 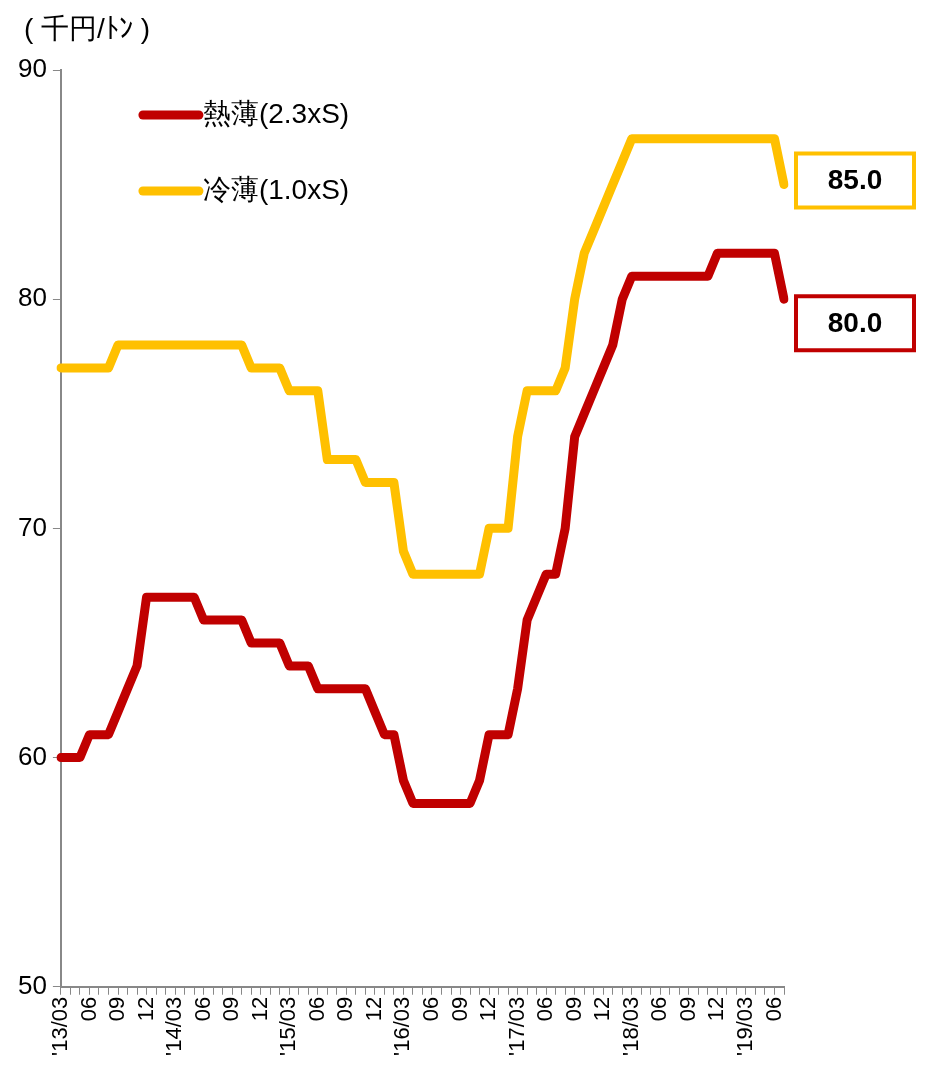 I want to click on x-tick-label: '19/03, so click(x=745, y=1026).